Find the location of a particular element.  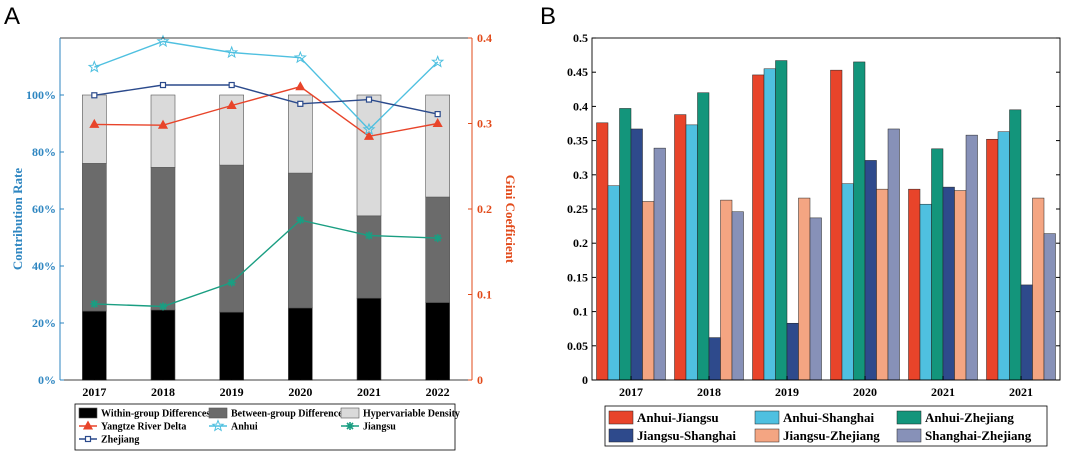

ytick-a-0: 0% is located at coordinates (47, 380).